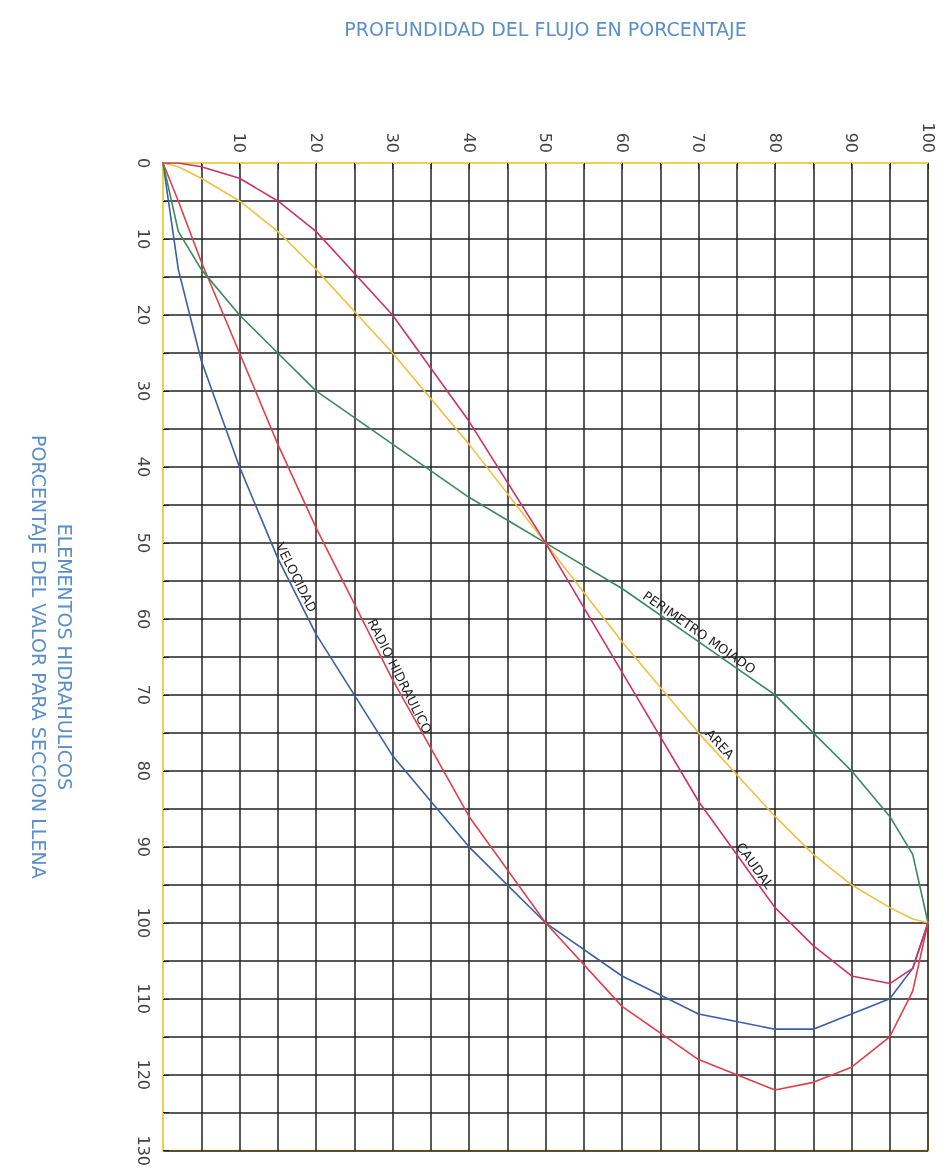 The height and width of the screenshot is (1169, 949). I want to click on x-tick-label: 60, so click(622, 142).